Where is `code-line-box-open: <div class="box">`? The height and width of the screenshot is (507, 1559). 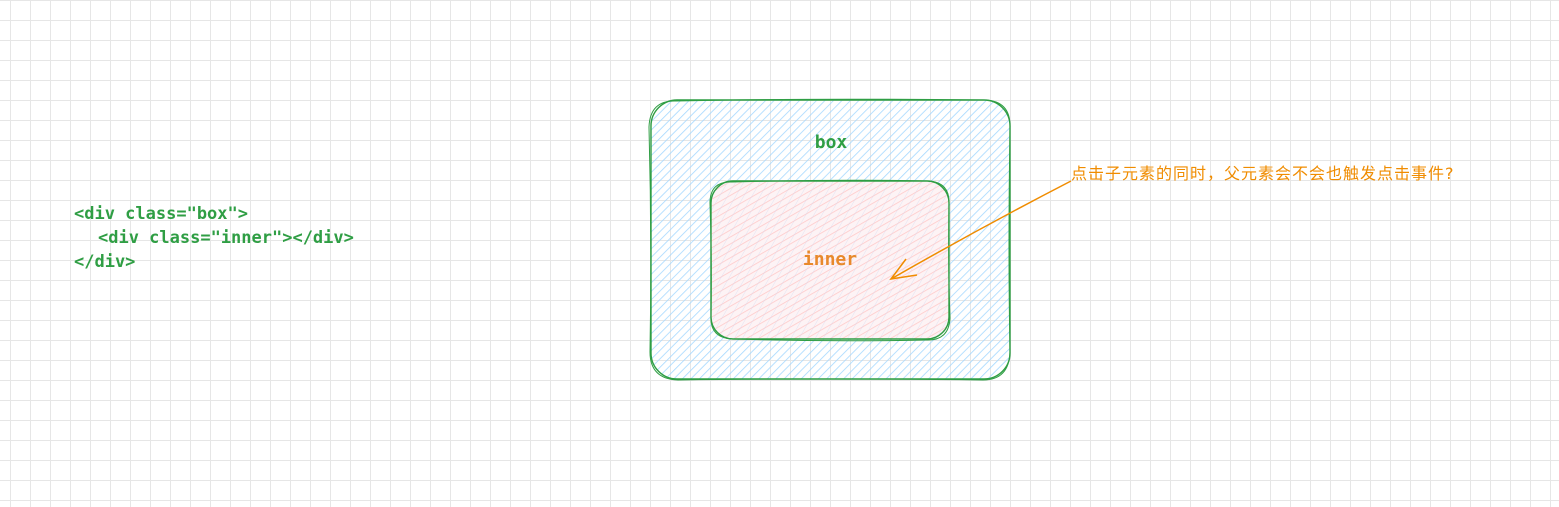
code-line-box-open: <div class="box"> is located at coordinates (161, 214).